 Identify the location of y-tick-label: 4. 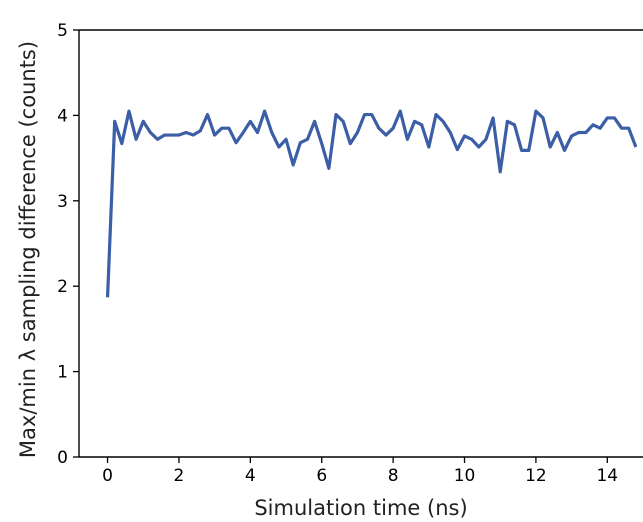
(62, 116).